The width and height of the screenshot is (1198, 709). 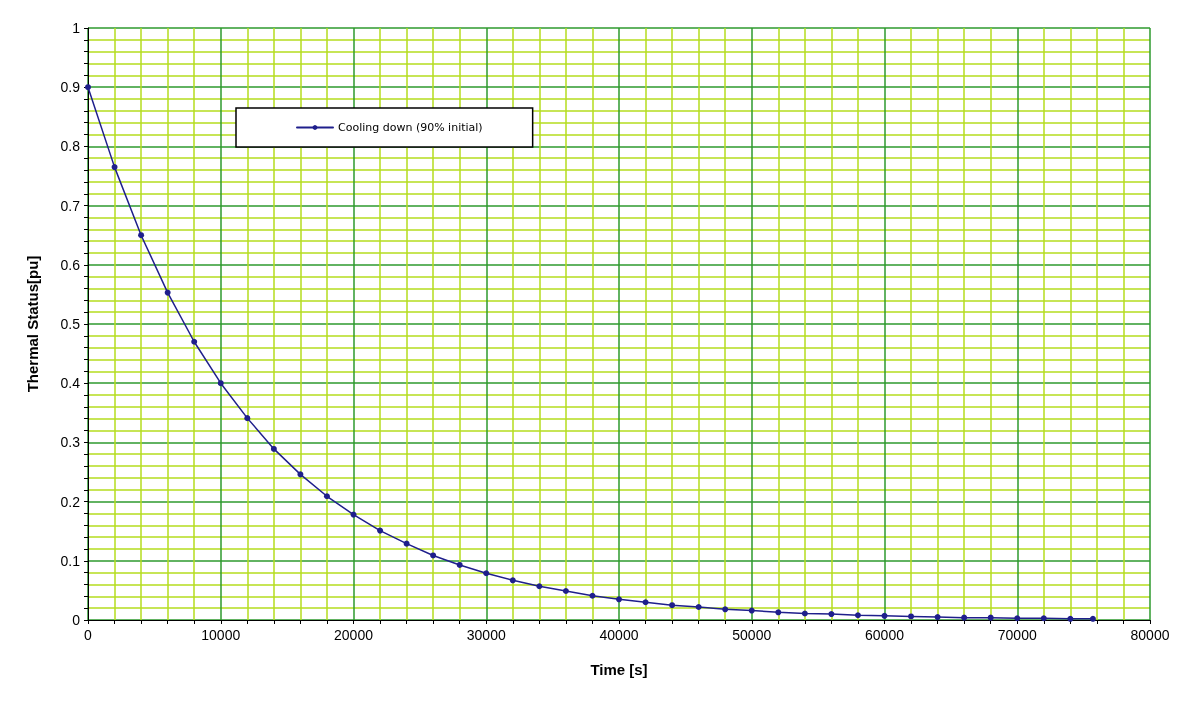 What do you see at coordinates (354, 635) in the screenshot?
I see `x-tick-label: 20000` at bounding box center [354, 635].